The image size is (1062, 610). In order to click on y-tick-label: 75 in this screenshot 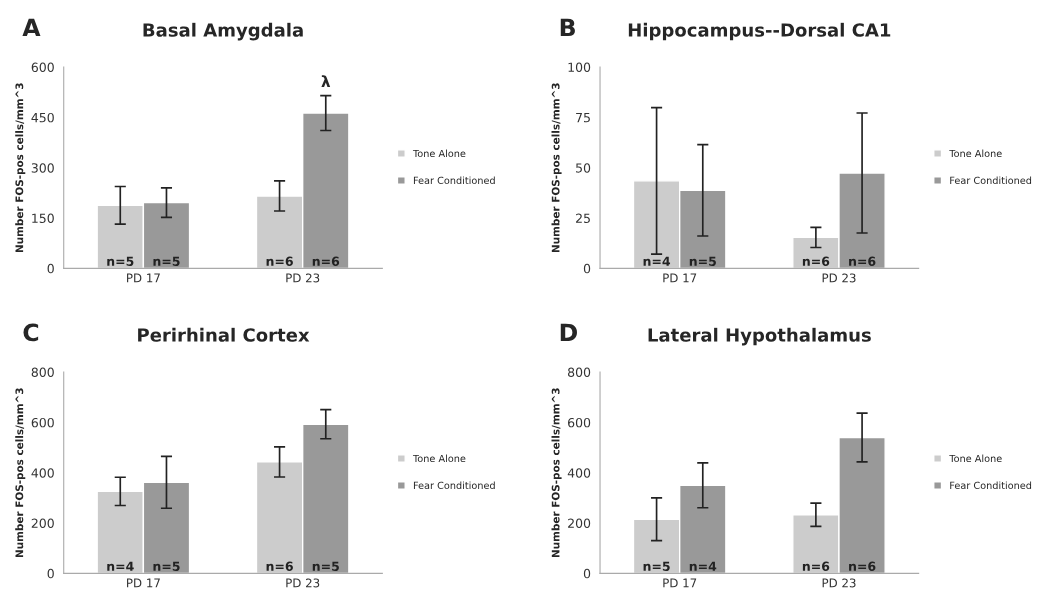, I will do `click(583, 118)`.